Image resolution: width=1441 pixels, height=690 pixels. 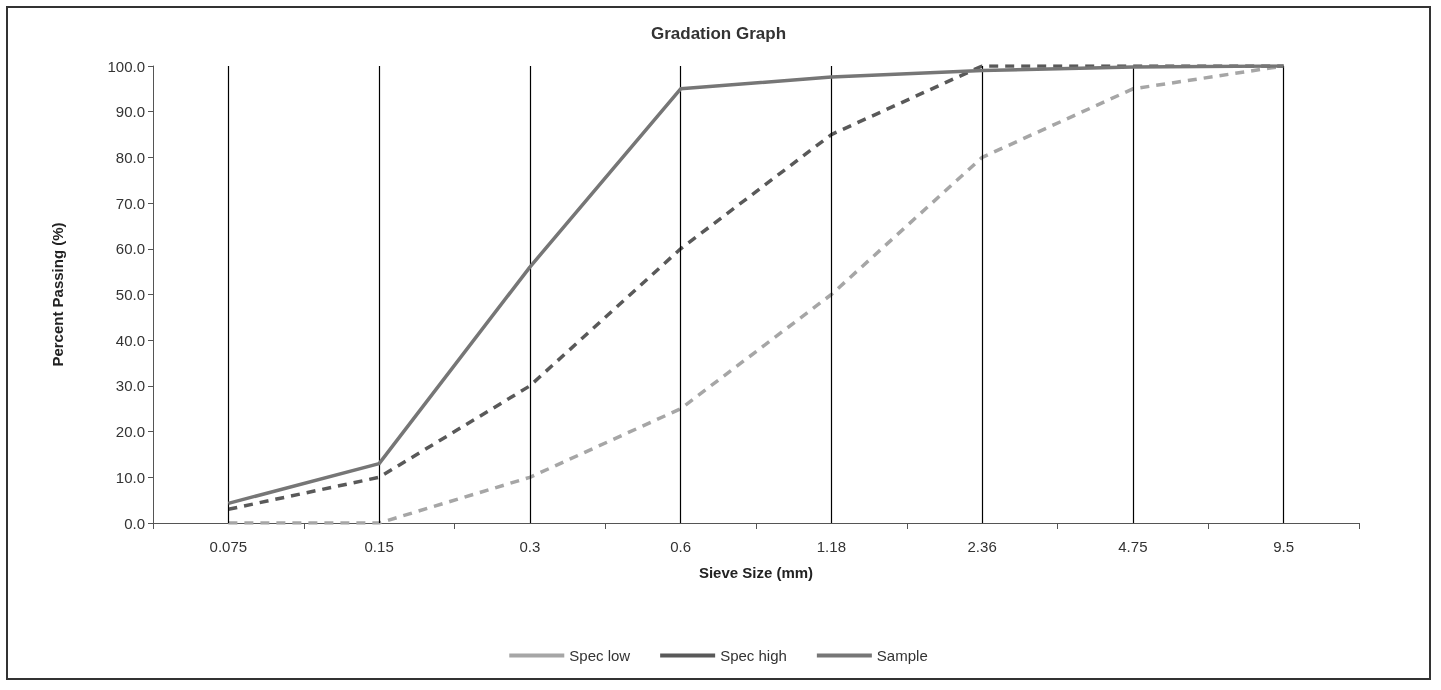 What do you see at coordinates (130, 432) in the screenshot?
I see `y-tick-label: 20.0` at bounding box center [130, 432].